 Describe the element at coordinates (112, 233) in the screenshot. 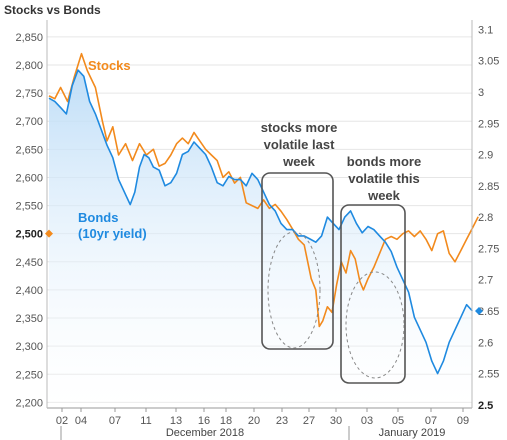

I see `series-label-bonds-sub: (10yr yield)` at that location.